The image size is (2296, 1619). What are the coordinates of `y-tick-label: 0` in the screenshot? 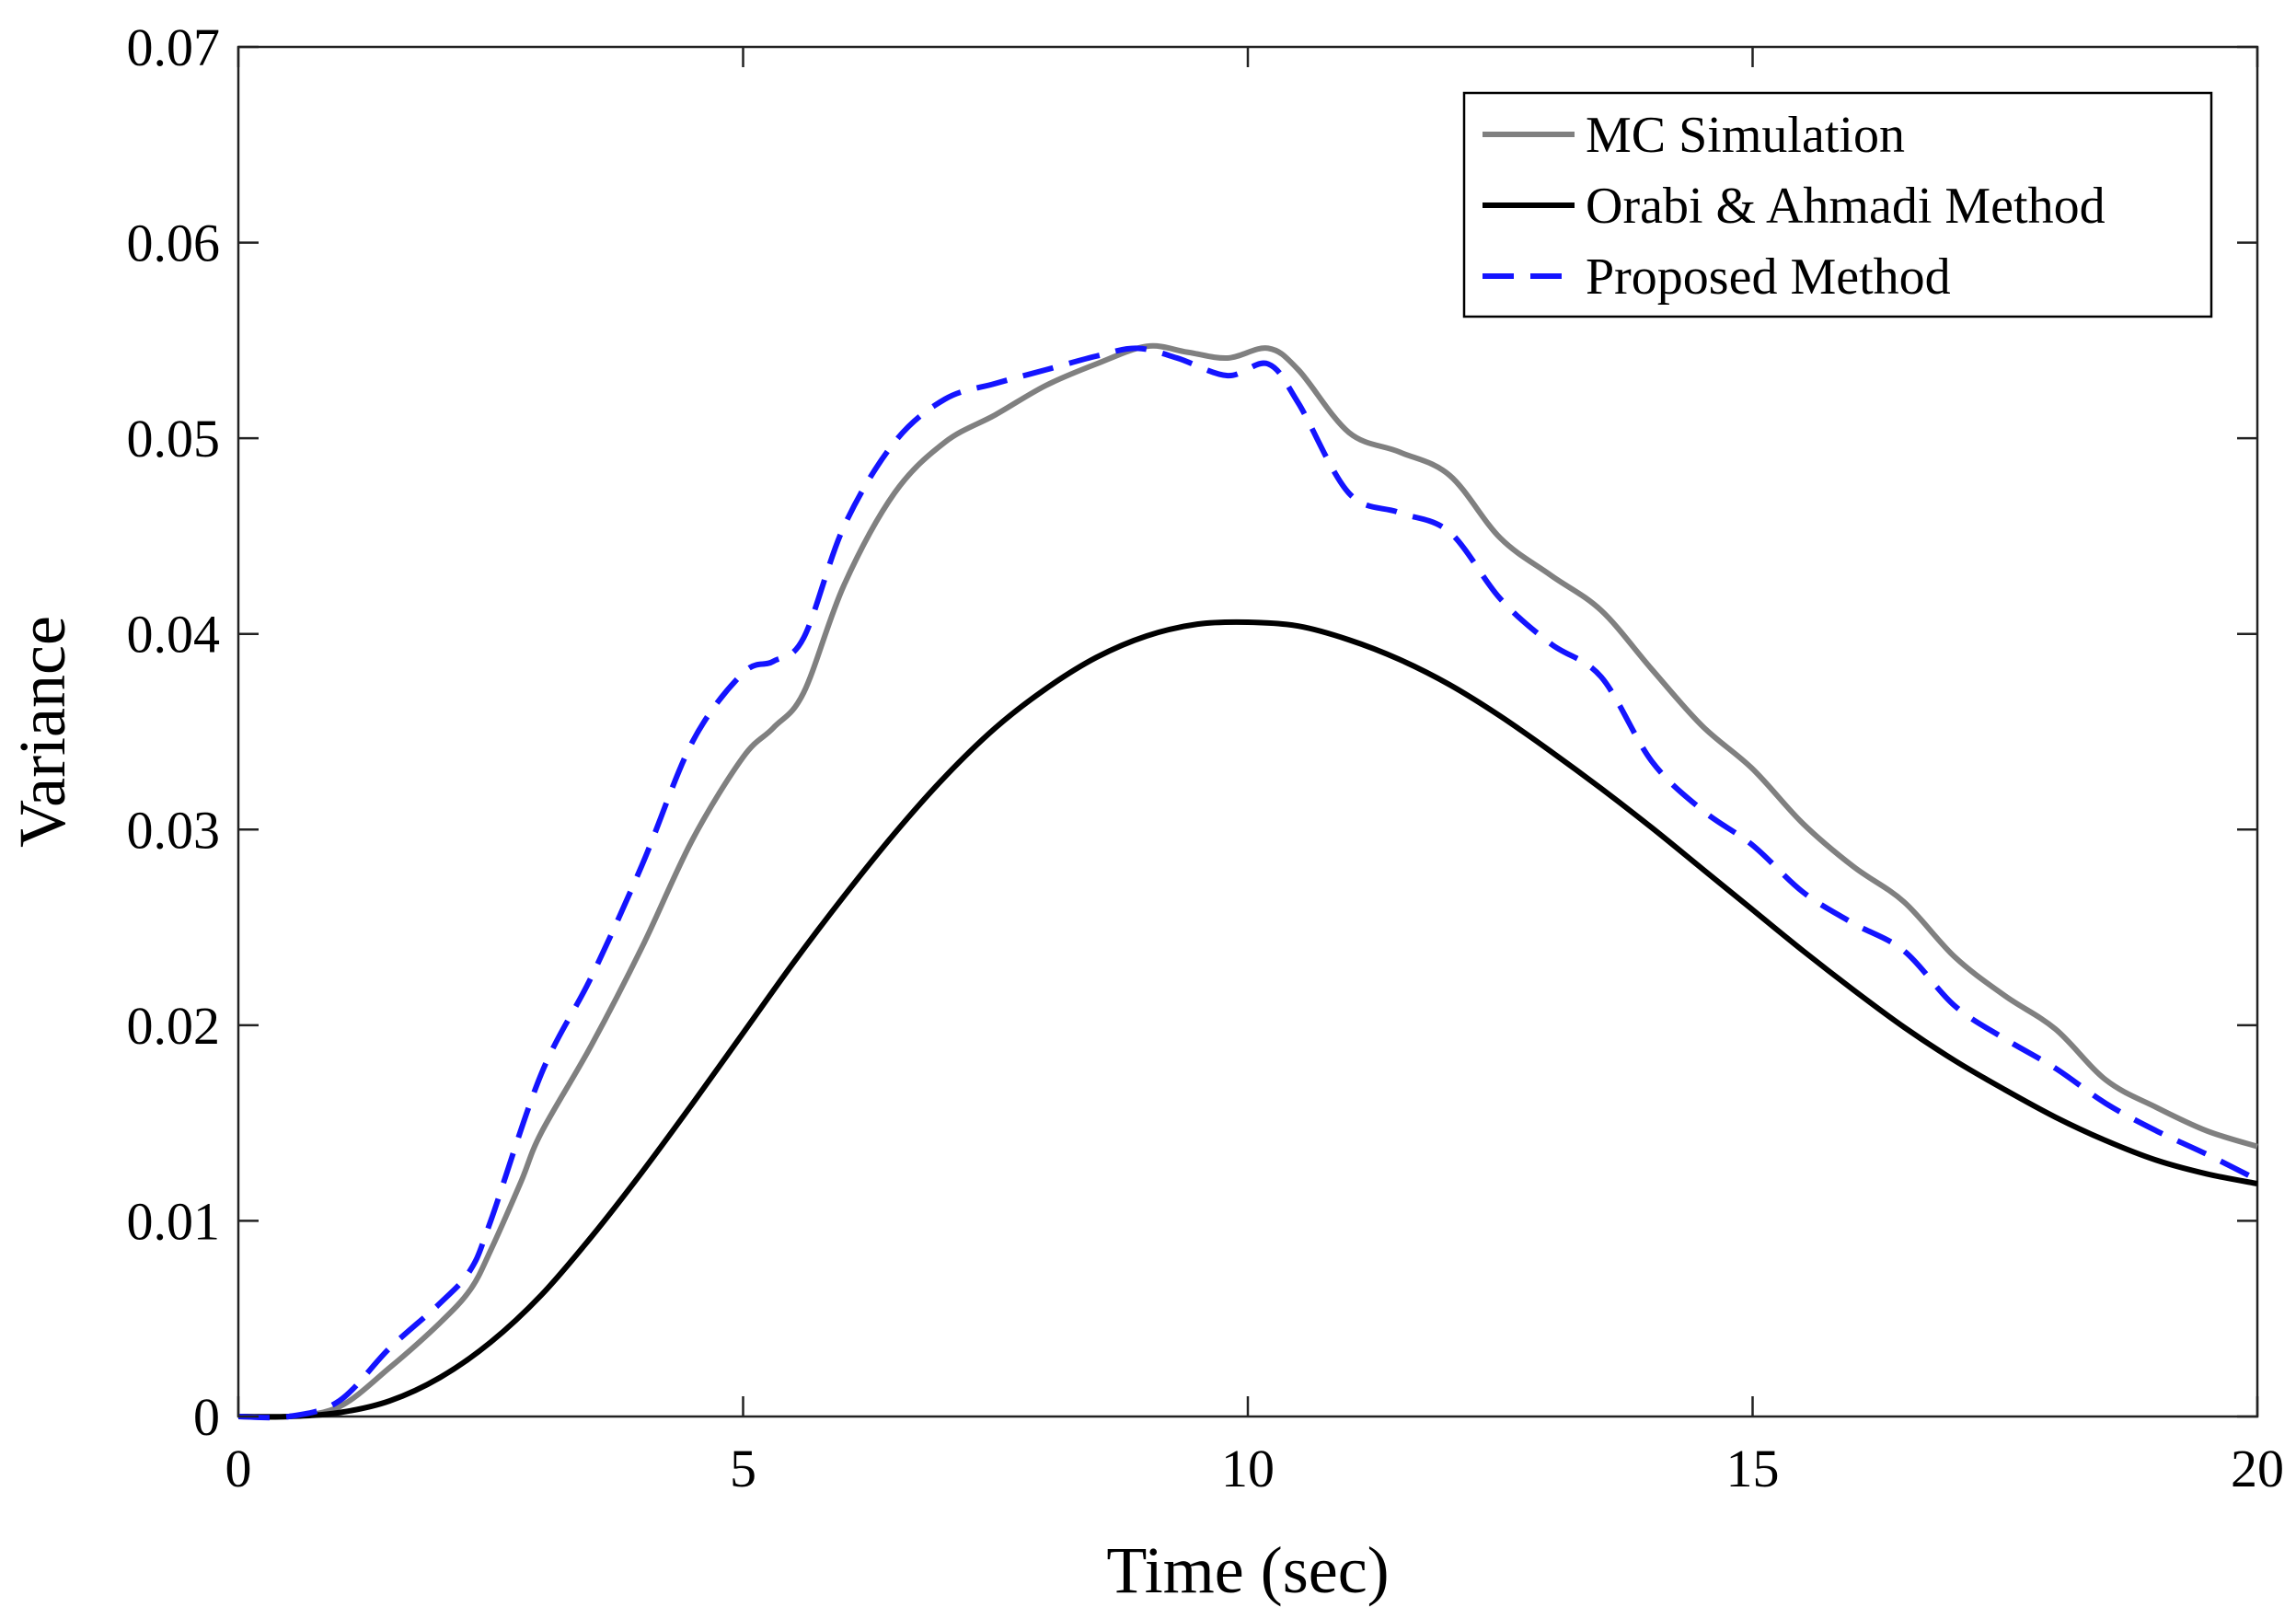 It's located at (207, 1417).